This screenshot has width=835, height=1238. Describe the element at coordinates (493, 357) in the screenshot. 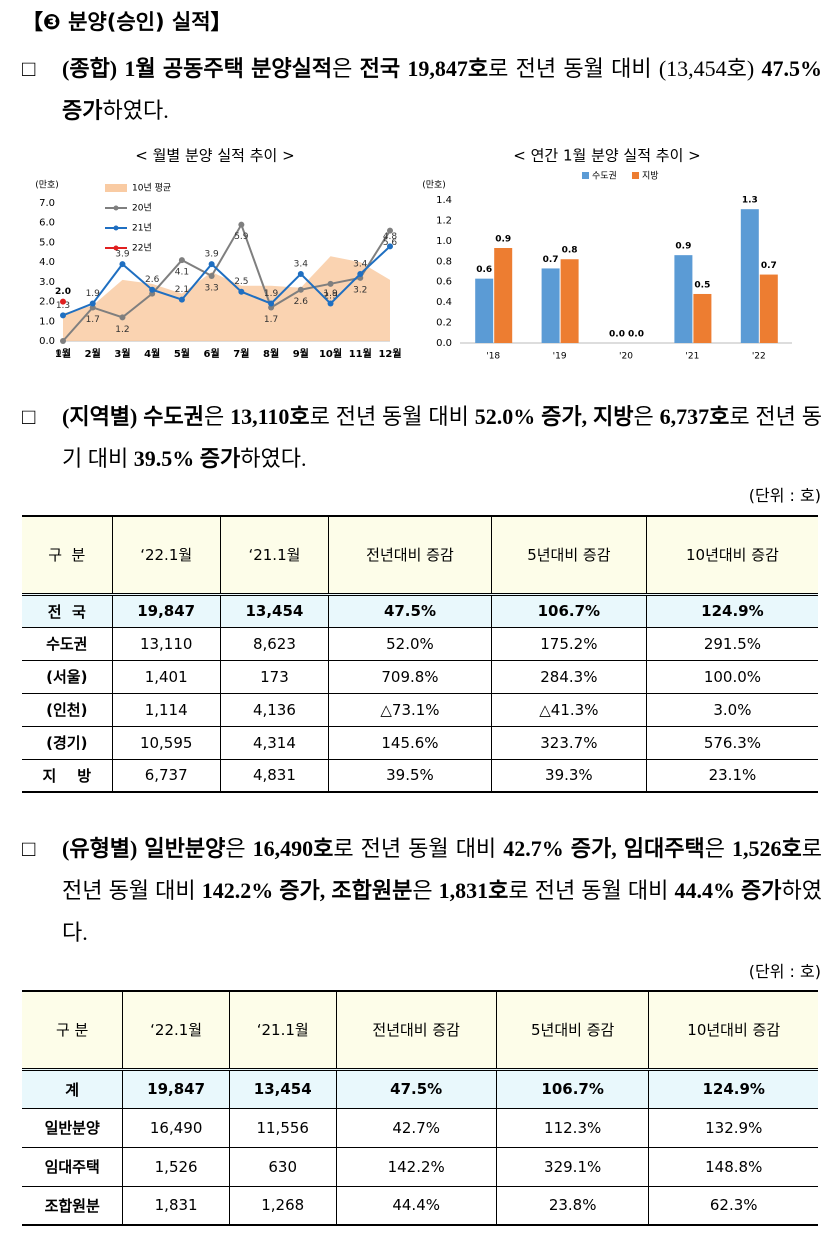

I see `x-tick-label: '18` at that location.